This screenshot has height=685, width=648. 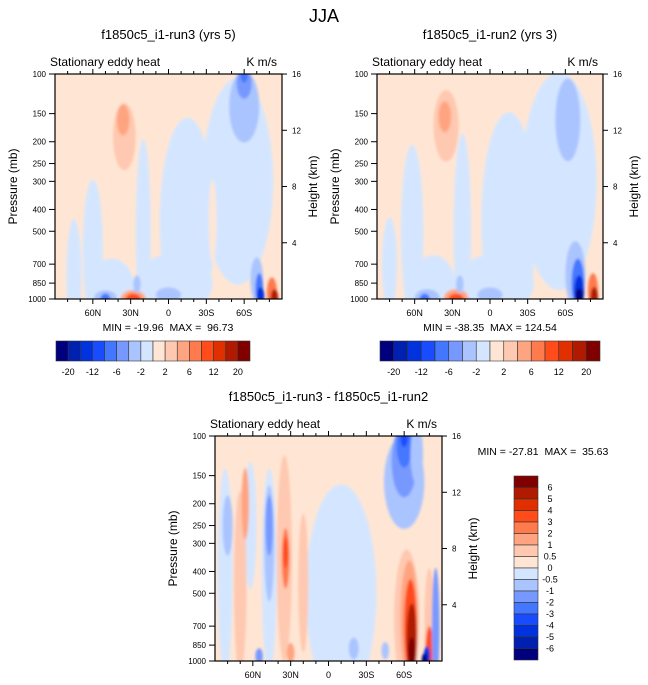 I want to click on colorbar-label: 3, so click(x=549, y=522).